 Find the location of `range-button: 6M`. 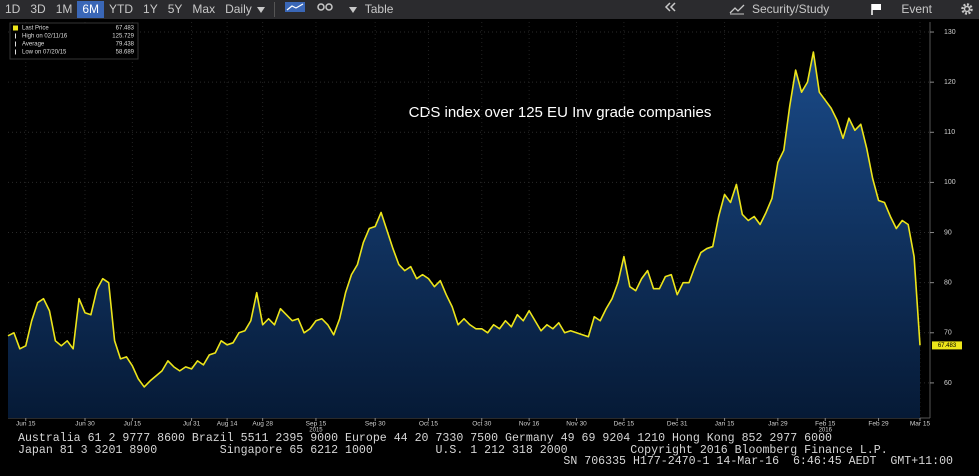

range-button: 6M is located at coordinates (91, 9).